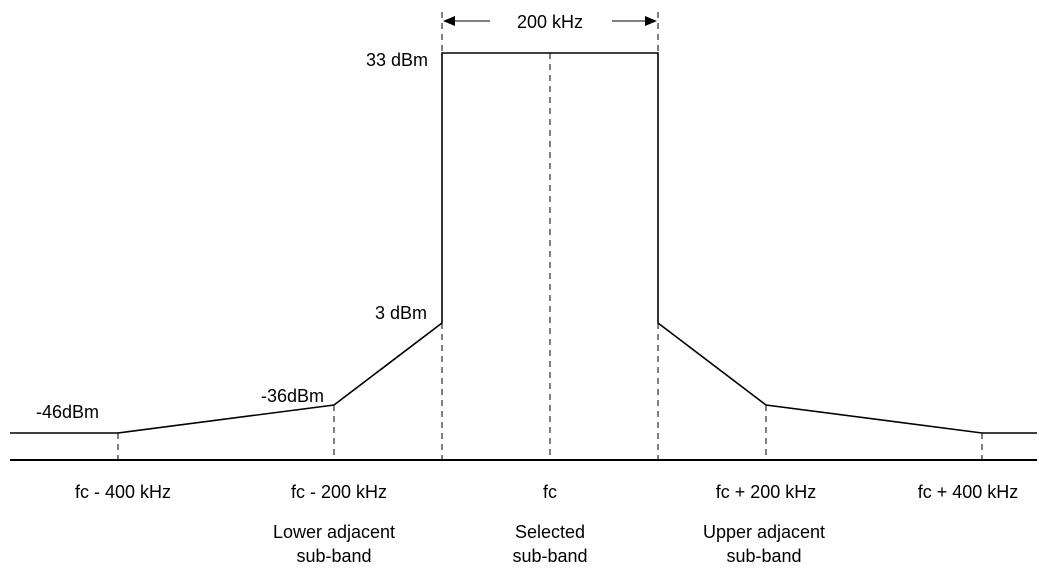  I want to click on level-label-far: -46dBm, so click(67, 412).